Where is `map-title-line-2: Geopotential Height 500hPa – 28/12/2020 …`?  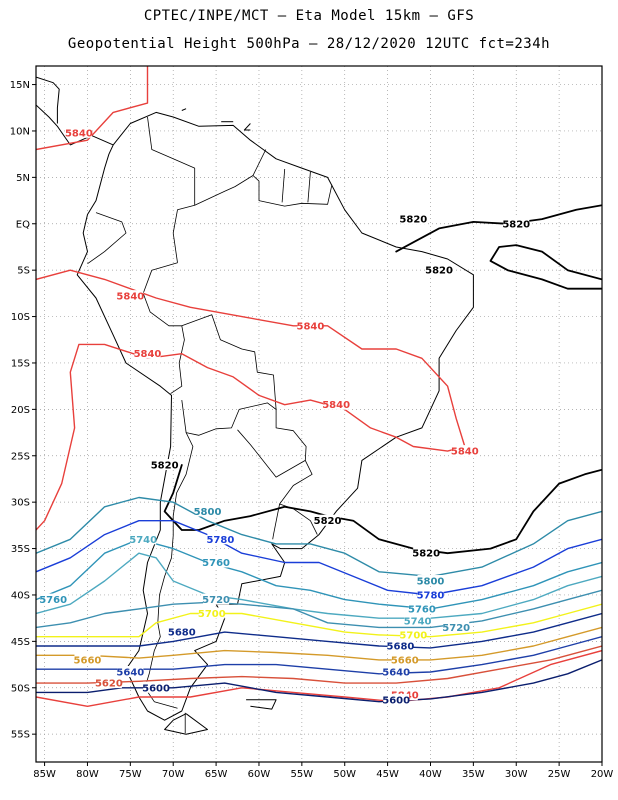
map-title-line-2: Geopotential Height 500hPa – 28/12/2020 … is located at coordinates (309, 44).